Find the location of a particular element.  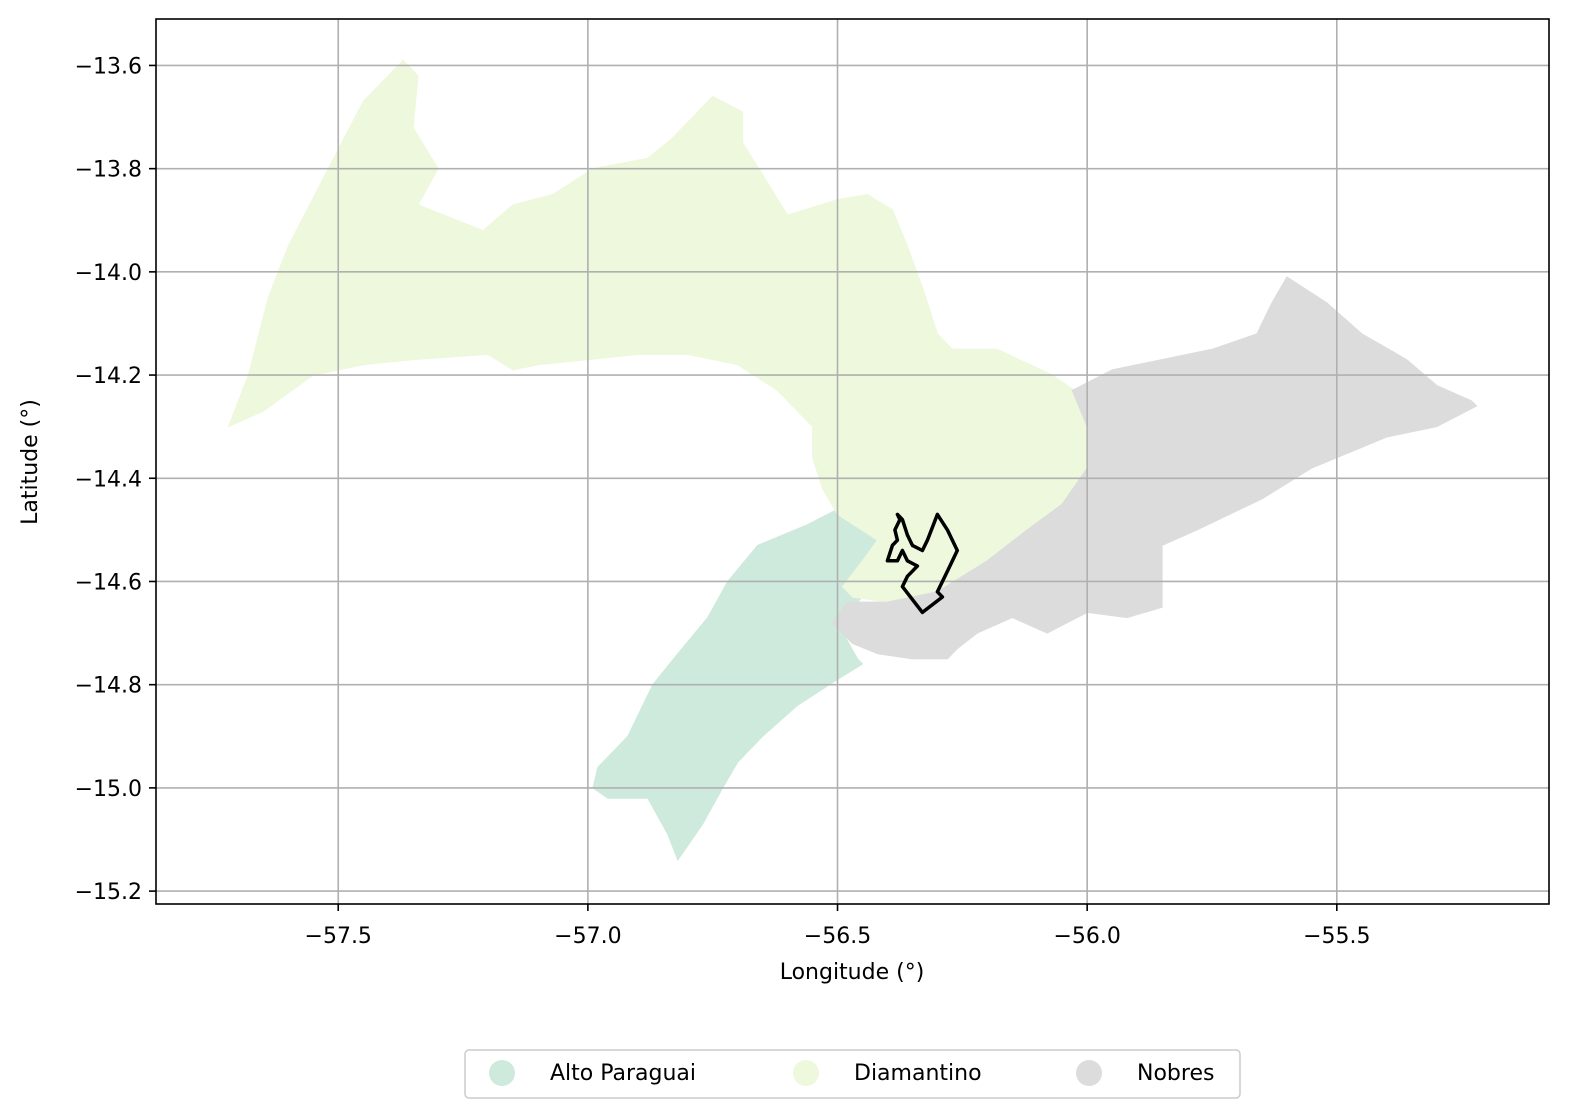

legend: Alto Paraguai Diamantino Nobres is located at coordinates (852, 1074).